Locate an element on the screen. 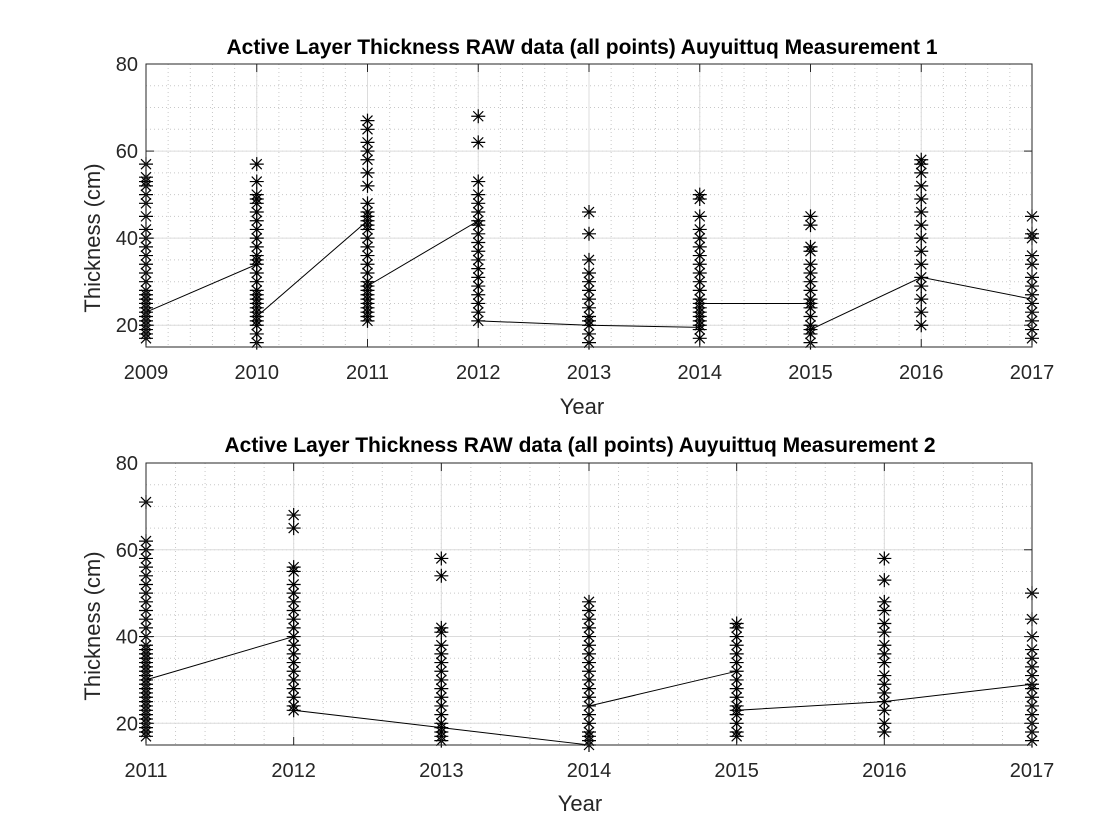  x-tick-label: 2011 is located at coordinates (145, 771).